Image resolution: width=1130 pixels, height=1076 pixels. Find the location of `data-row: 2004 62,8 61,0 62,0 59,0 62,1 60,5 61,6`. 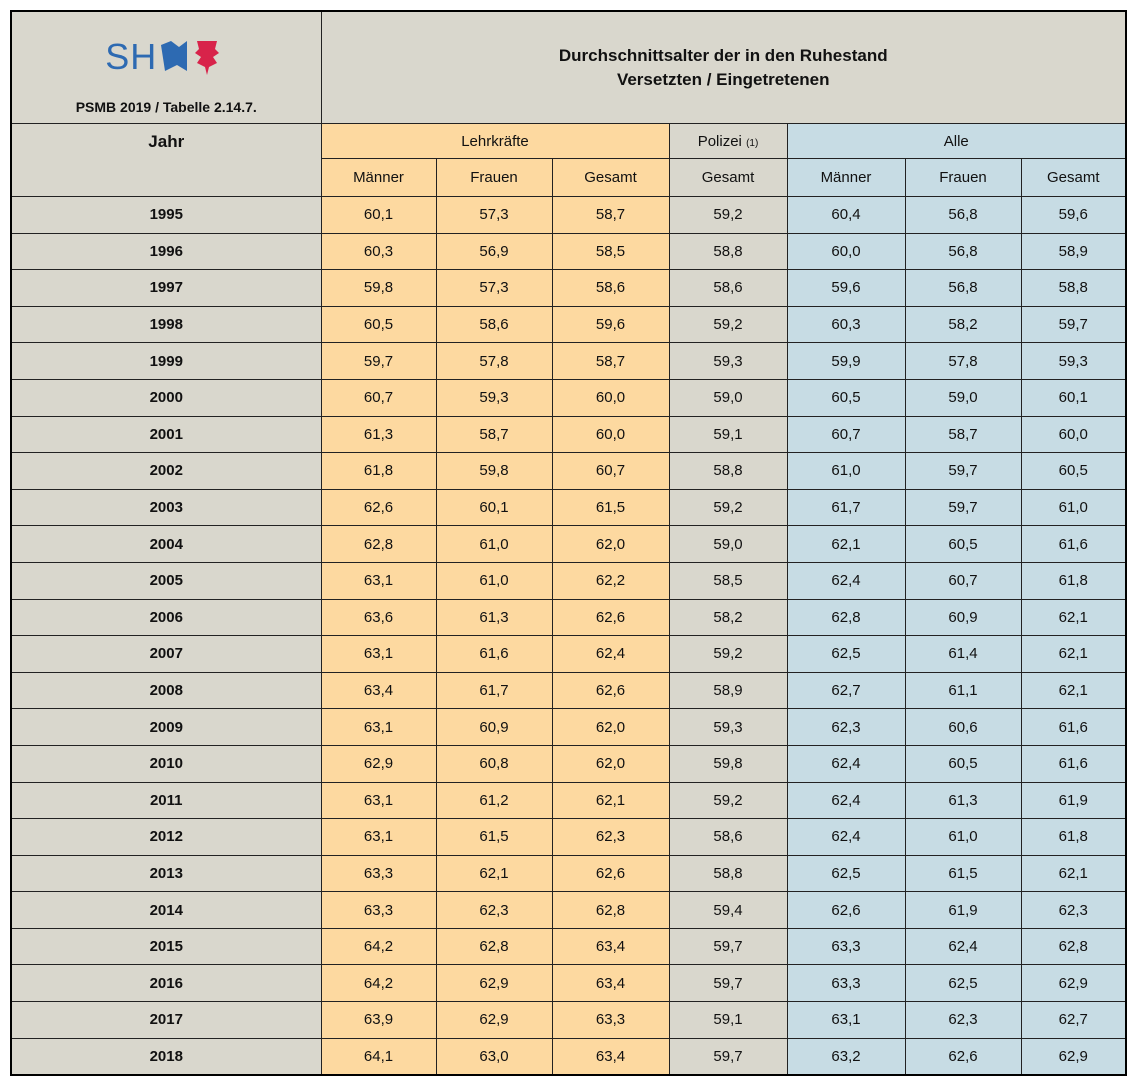

data-row: 2004 62,8 61,0 62,0 59,0 62,1 60,5 61,6 is located at coordinates (568, 544).